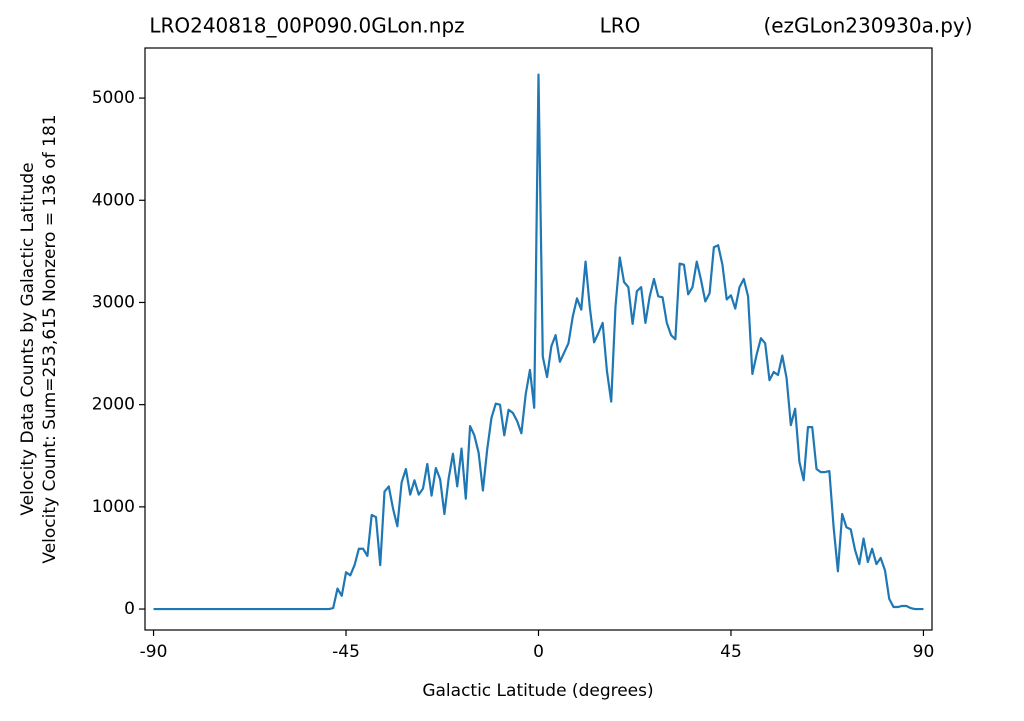 Image resolution: width=1024 pixels, height=721 pixels. What do you see at coordinates (620, 26) in the screenshot?
I see `chart-title: LRO` at bounding box center [620, 26].